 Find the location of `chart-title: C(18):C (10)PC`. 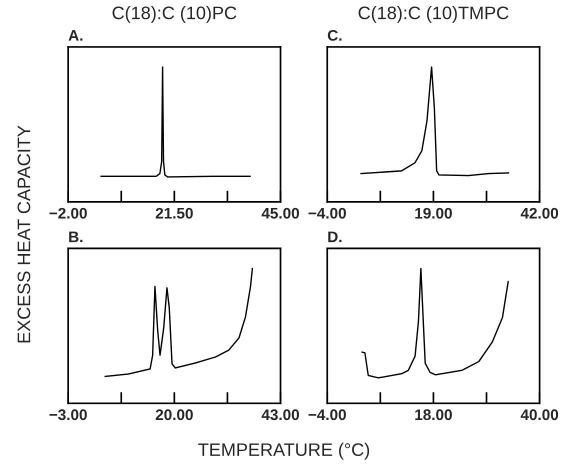

chart-title: C(18):C (10)PC is located at coordinates (174, 14).